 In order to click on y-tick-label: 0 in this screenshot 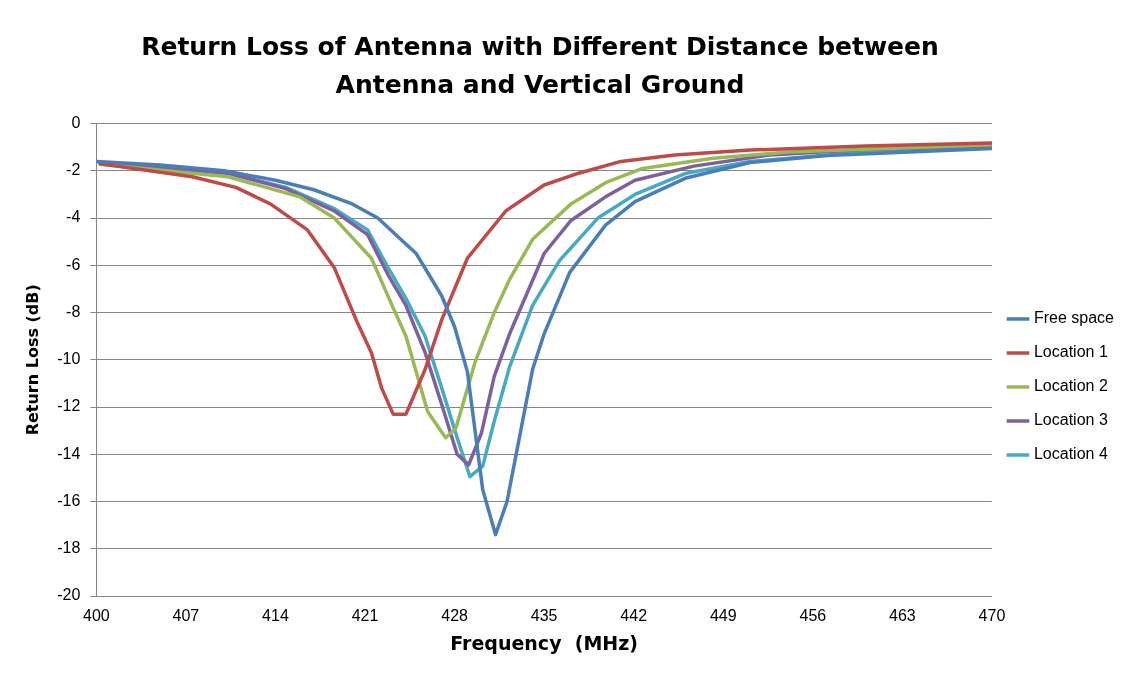, I will do `click(76, 123)`.